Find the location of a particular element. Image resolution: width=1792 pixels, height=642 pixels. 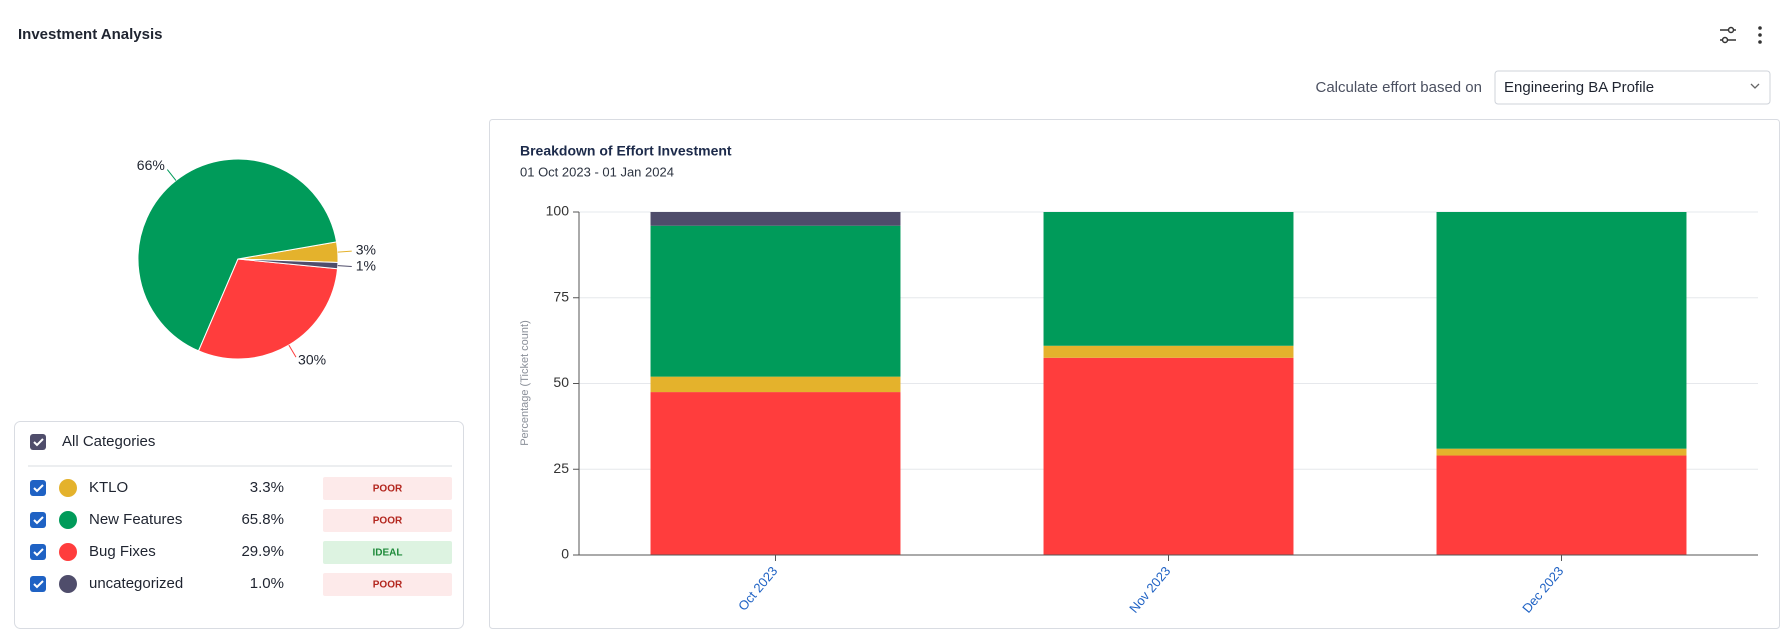

category-name: KTLO is located at coordinates (108, 487).